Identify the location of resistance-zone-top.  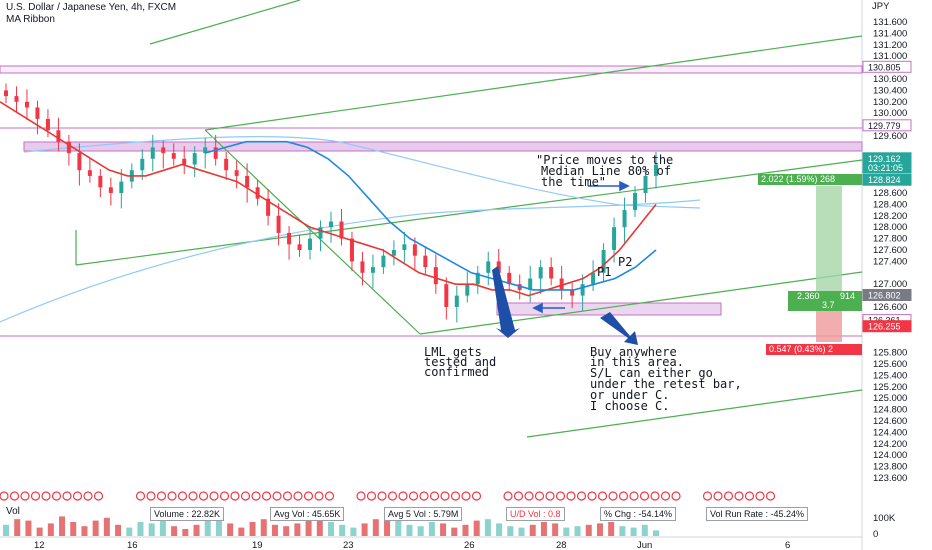
(431, 69).